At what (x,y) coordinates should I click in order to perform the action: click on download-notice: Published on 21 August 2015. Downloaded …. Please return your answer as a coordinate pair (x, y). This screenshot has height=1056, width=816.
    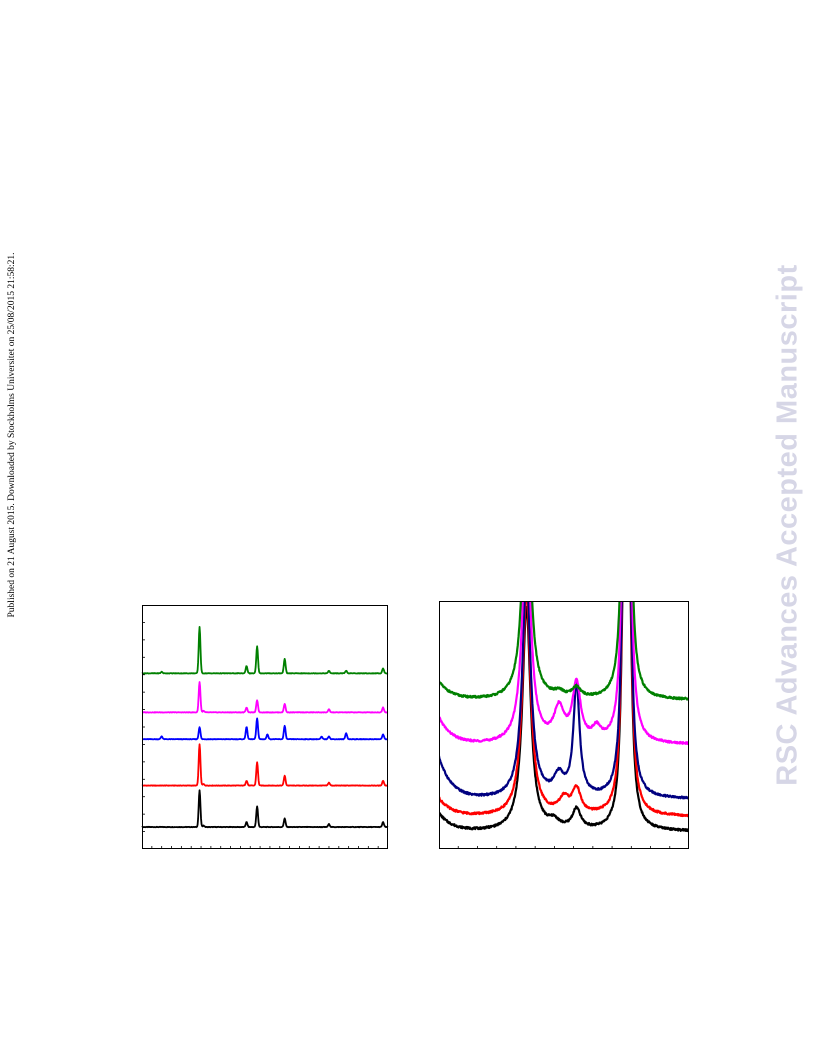
    Looking at the image, I should click on (12, 435).